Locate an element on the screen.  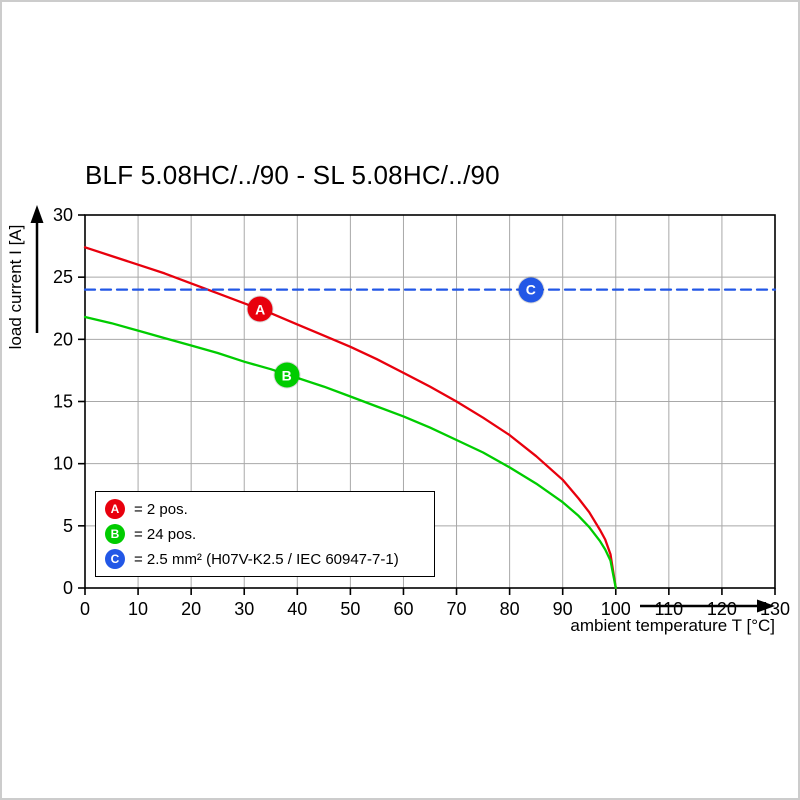
svg-text: 40 is located at coordinates (297, 609).